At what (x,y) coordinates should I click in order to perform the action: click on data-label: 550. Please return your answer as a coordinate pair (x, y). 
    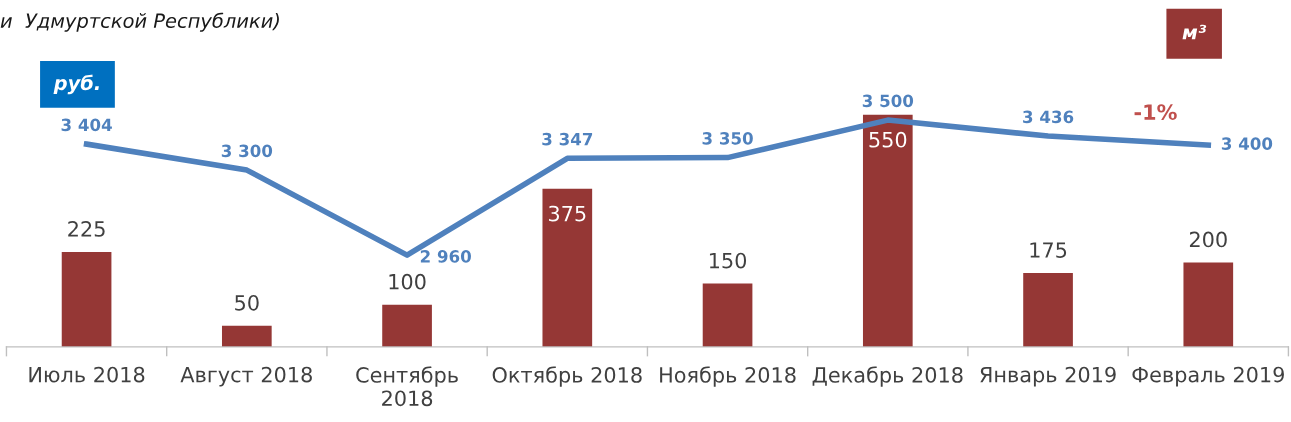
    Looking at the image, I should click on (888, 139).